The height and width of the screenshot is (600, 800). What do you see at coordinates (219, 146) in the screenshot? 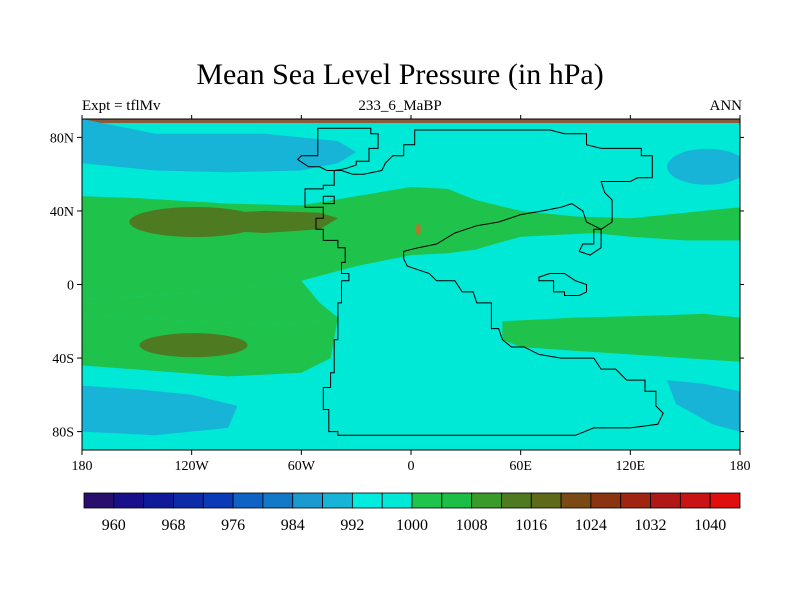
I see `field-low-north-pacific` at bounding box center [219, 146].